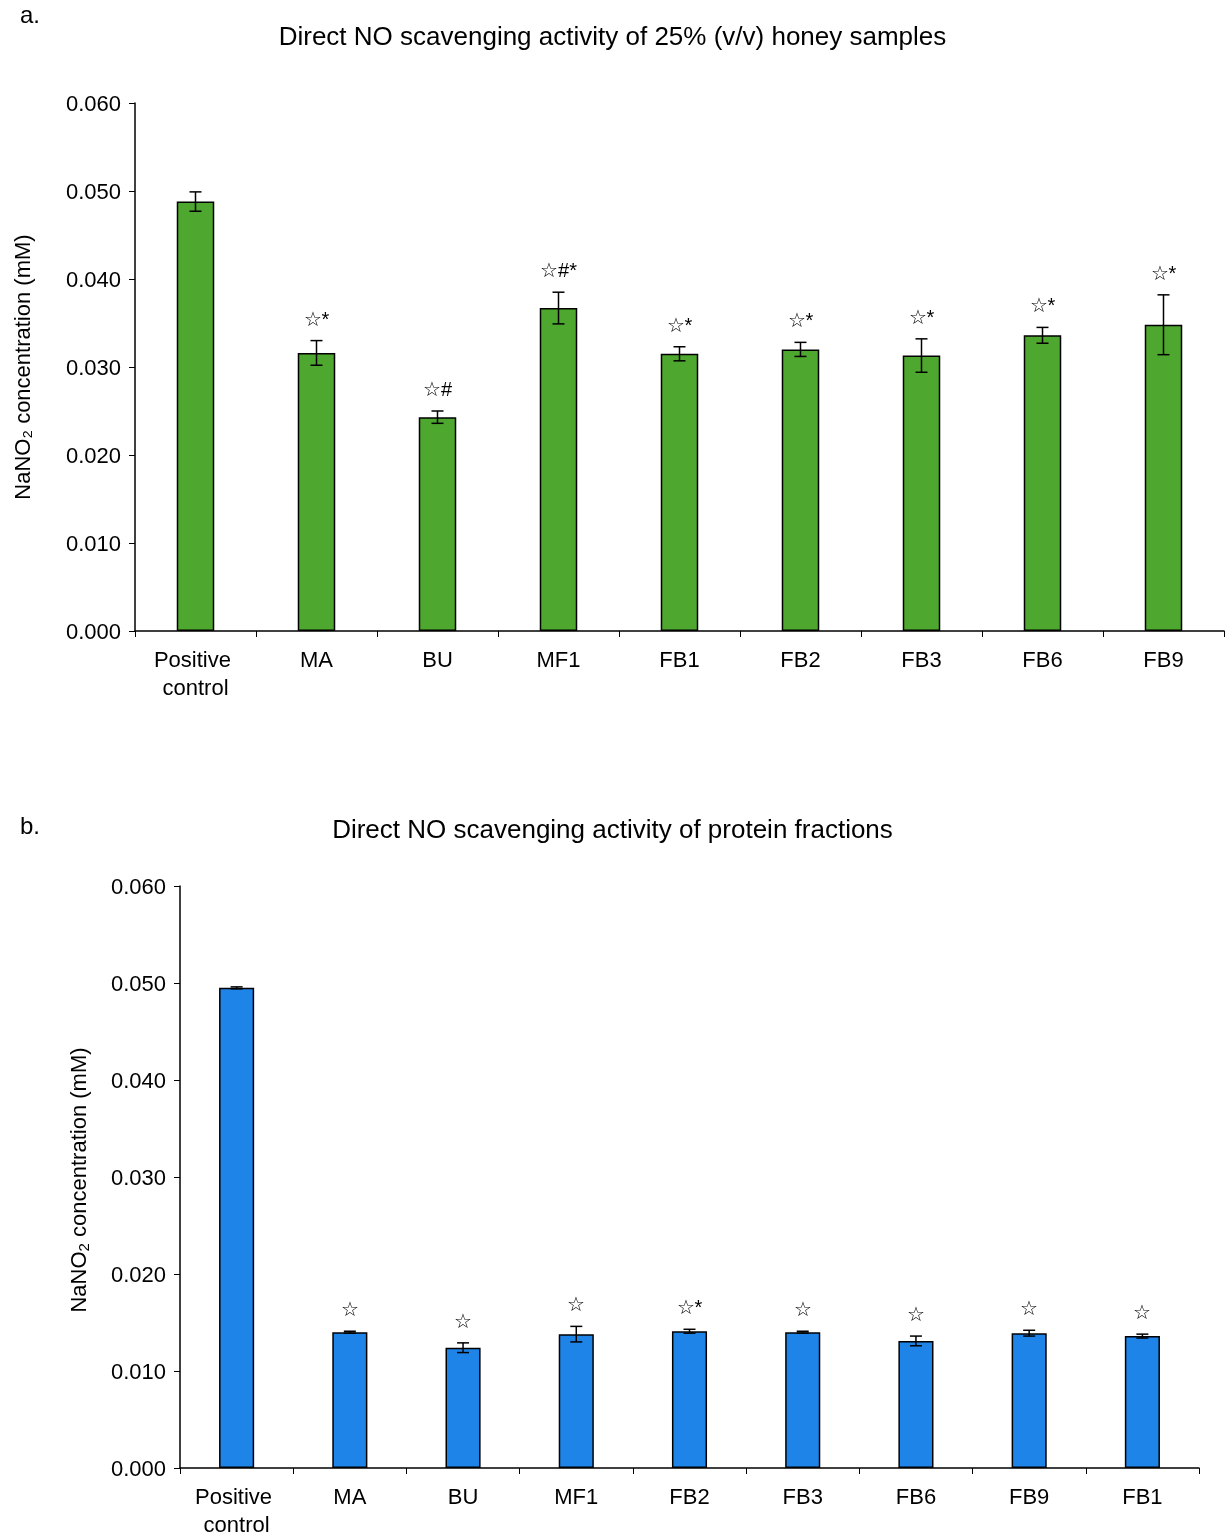 The height and width of the screenshot is (1539, 1225). I want to click on annotation: ☆#, so click(437, 389).